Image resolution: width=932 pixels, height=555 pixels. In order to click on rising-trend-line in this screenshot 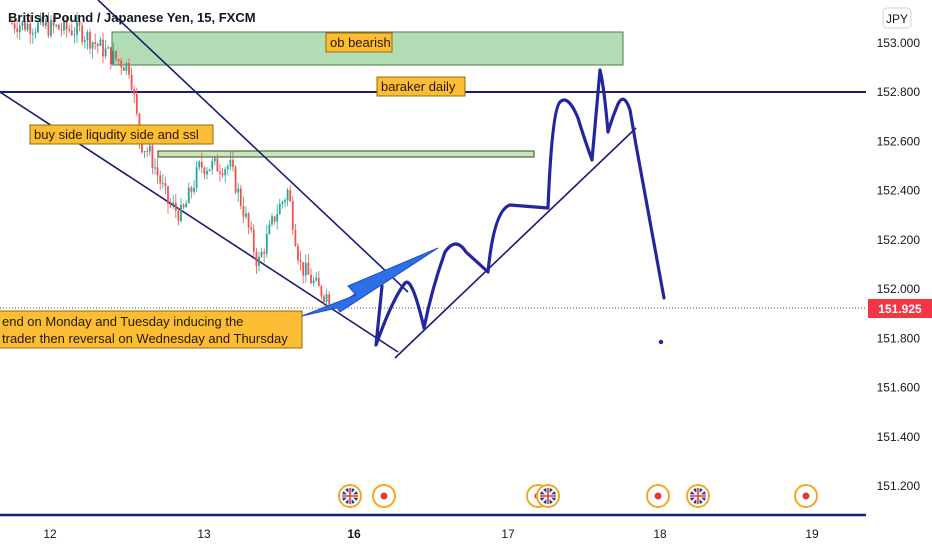, I will do `click(515, 243)`.